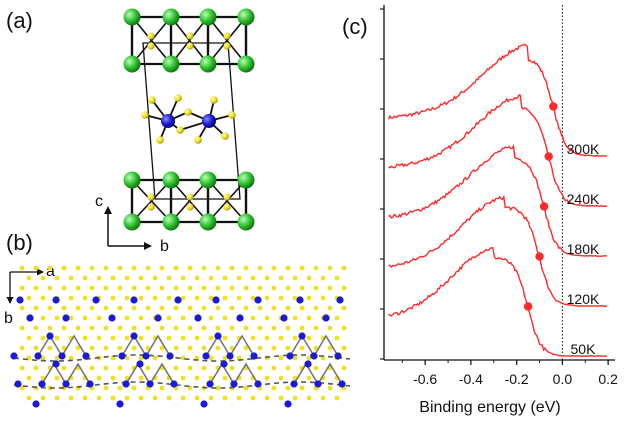 This screenshot has width=630, height=426. I want to click on x-tick-label: -0.2, so click(517, 379).